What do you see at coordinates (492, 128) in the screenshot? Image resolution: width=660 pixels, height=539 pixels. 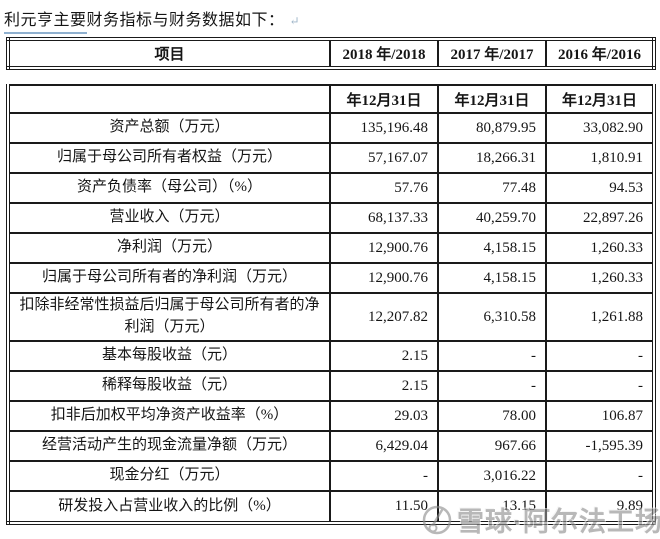 I see `row-value: 80,879.95` at bounding box center [492, 128].